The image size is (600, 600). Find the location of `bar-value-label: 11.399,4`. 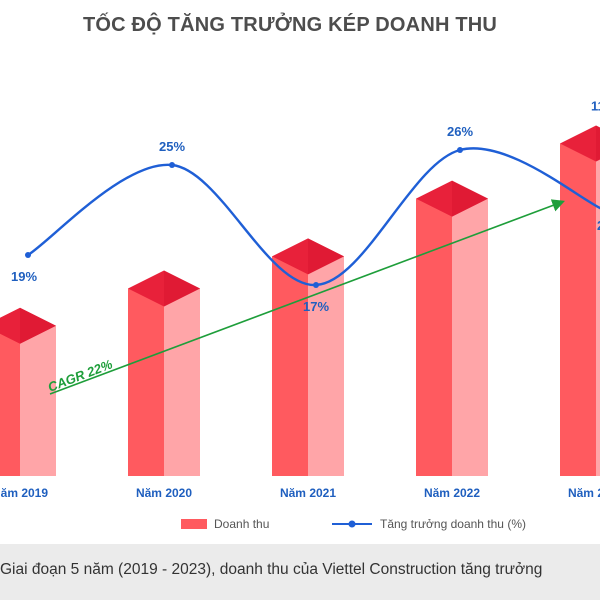

bar-value-label: 11.399,4 is located at coordinates (595, 106).